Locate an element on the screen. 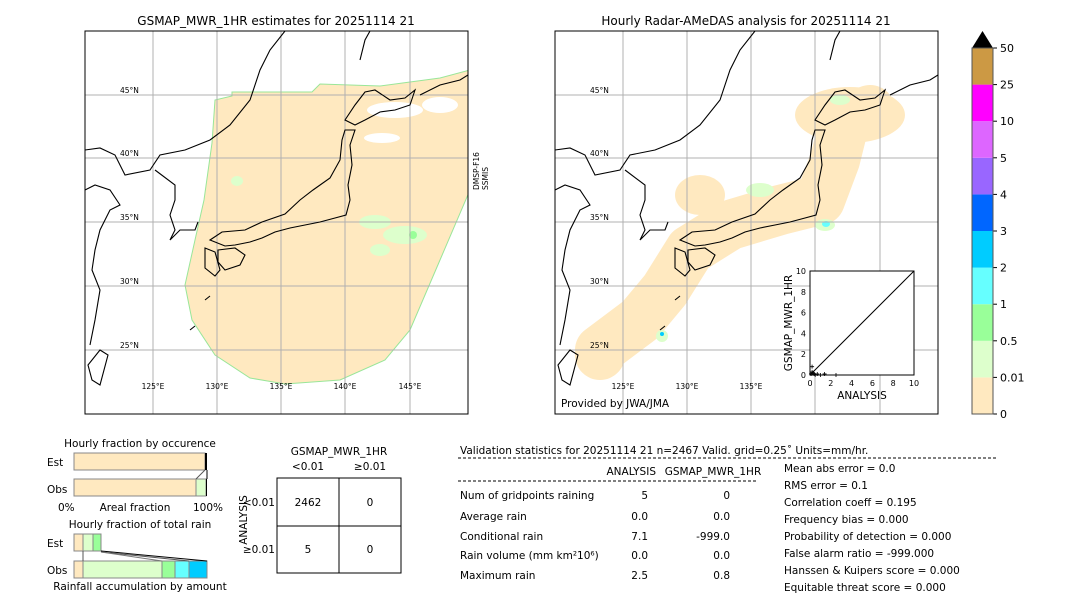 Image resolution: width=1080 pixels, height=616 pixels. colorbar-tick-label: 0 is located at coordinates (1003, 414).